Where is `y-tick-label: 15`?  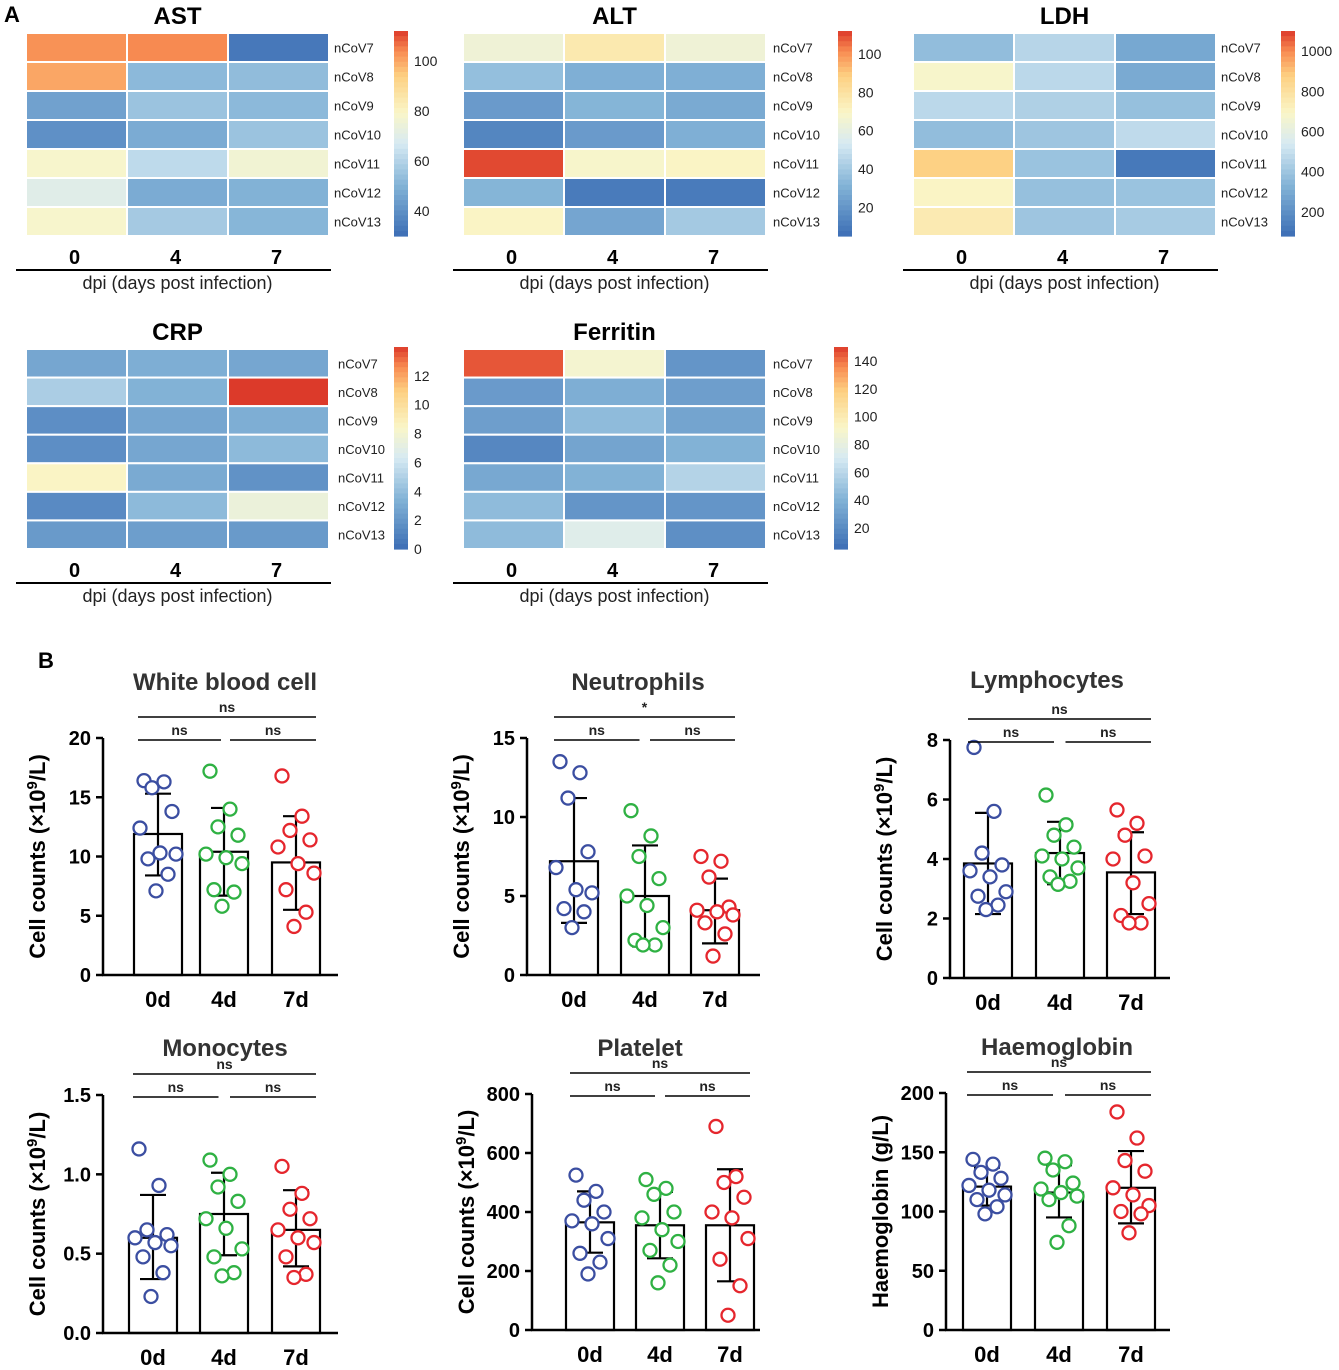
y-tick-label: 15 is located at coordinates (504, 739).